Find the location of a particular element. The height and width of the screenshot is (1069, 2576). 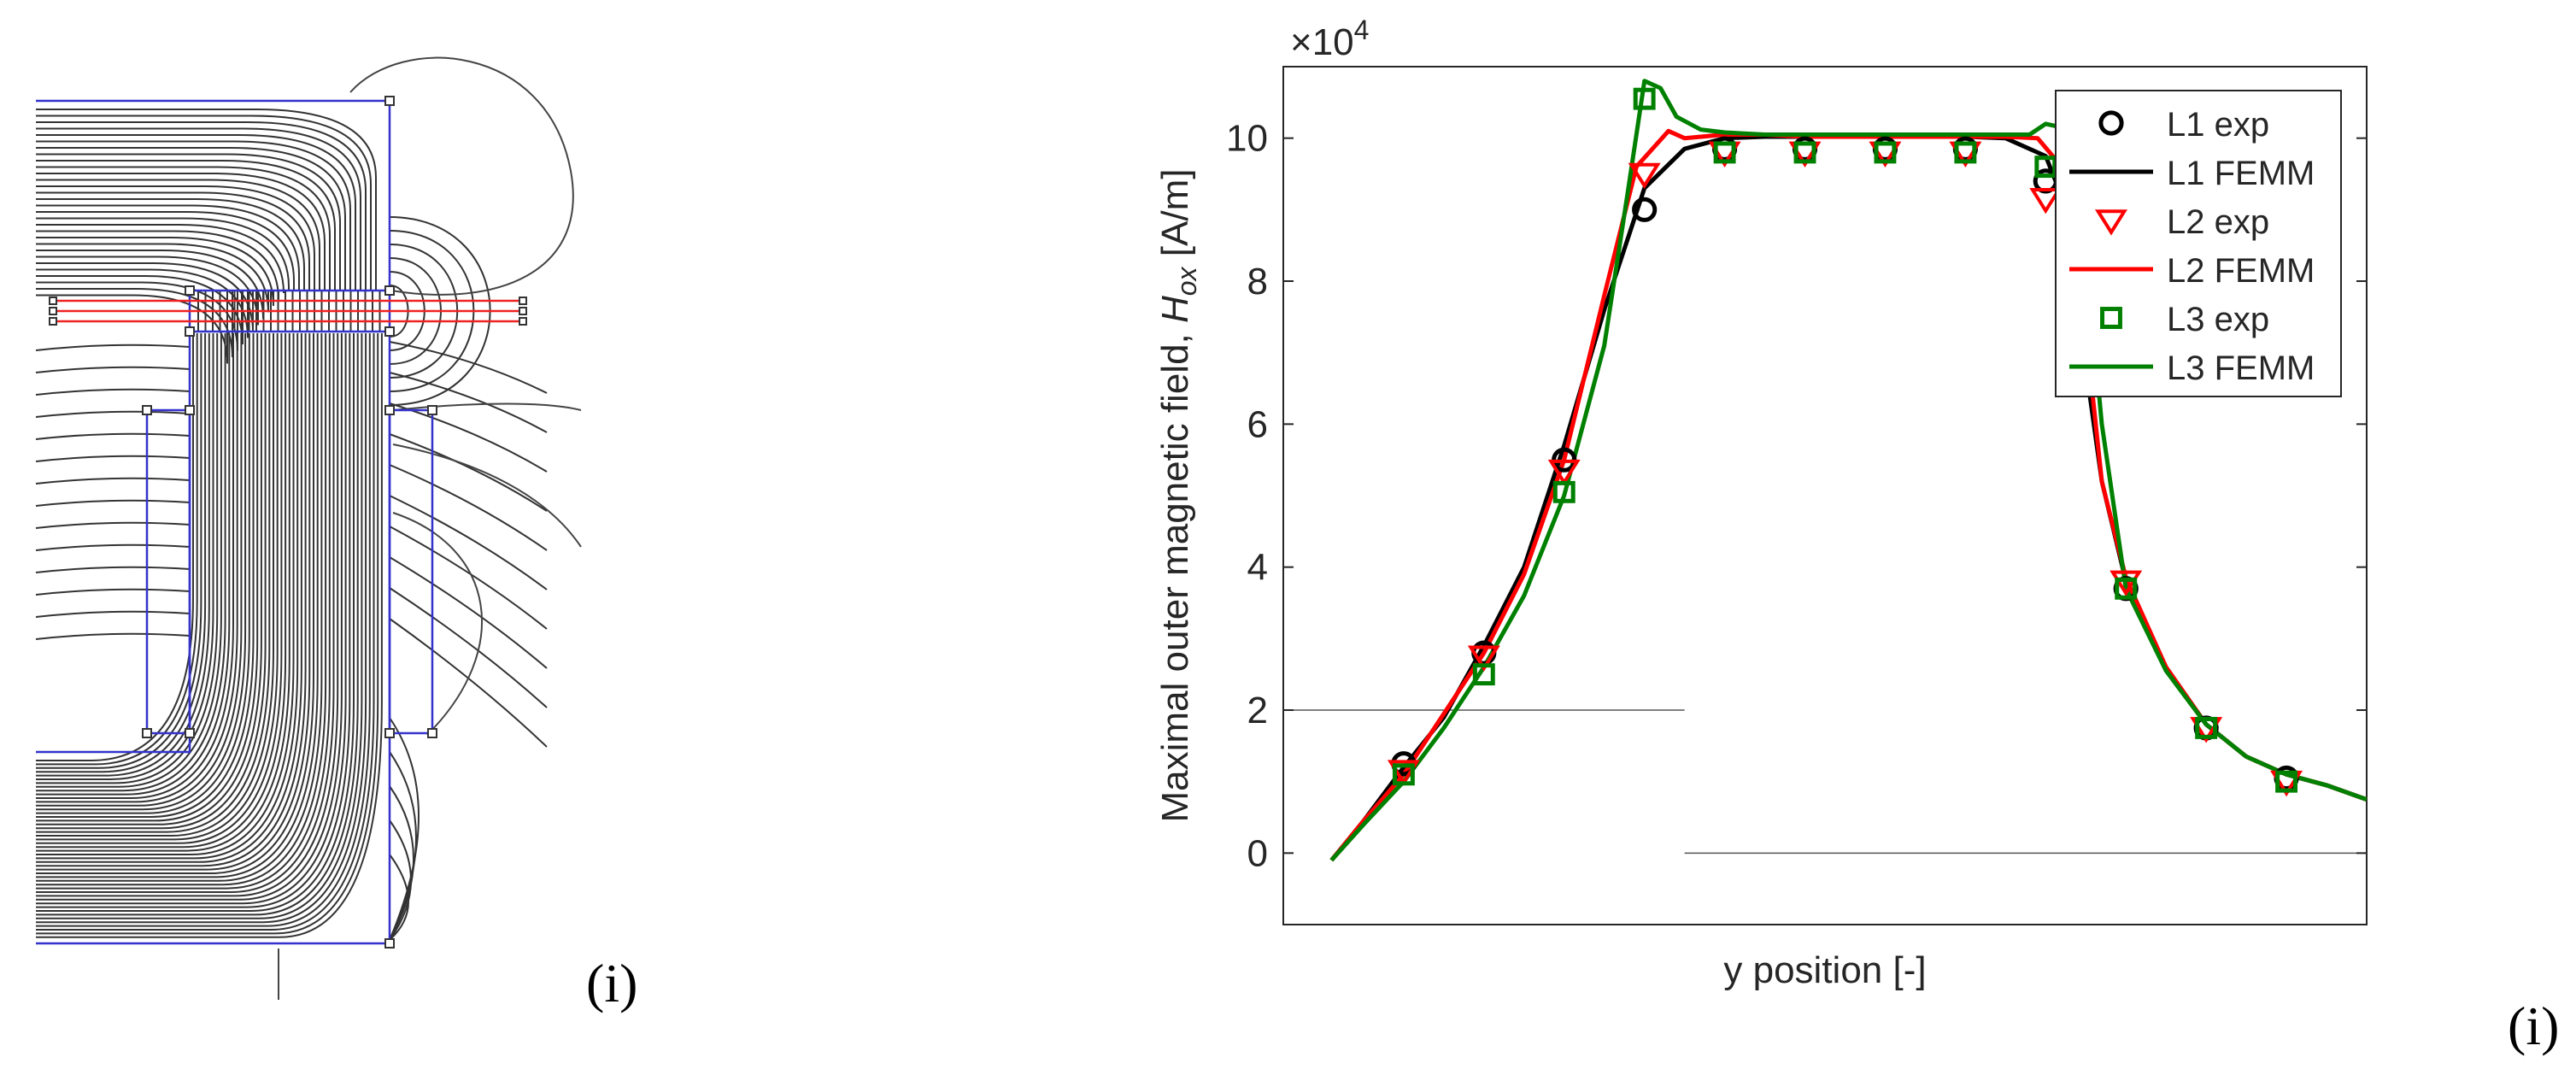

coil-terminals is located at coordinates (288, 311).